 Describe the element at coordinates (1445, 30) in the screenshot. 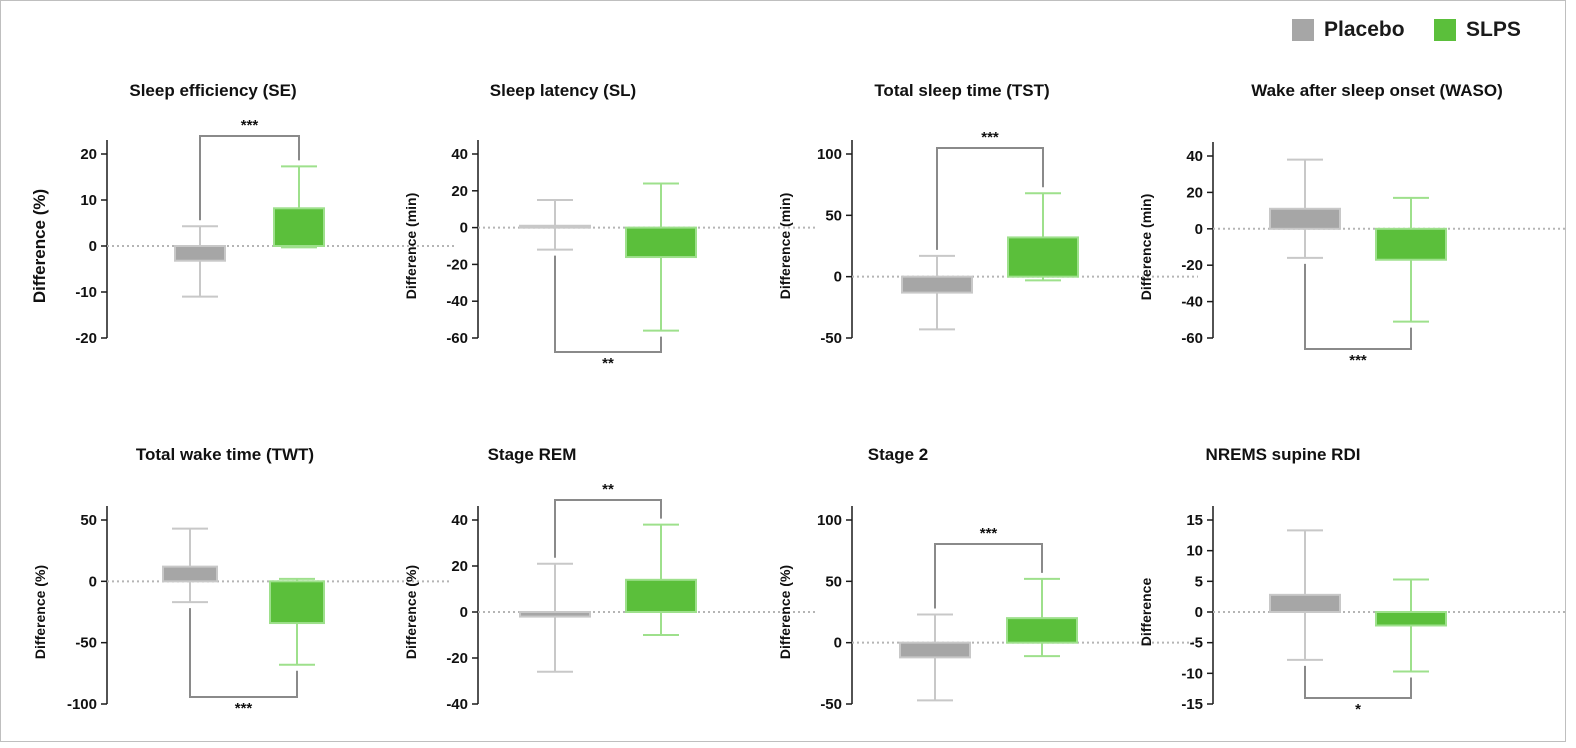

I see `legend-swatch-slps` at that location.